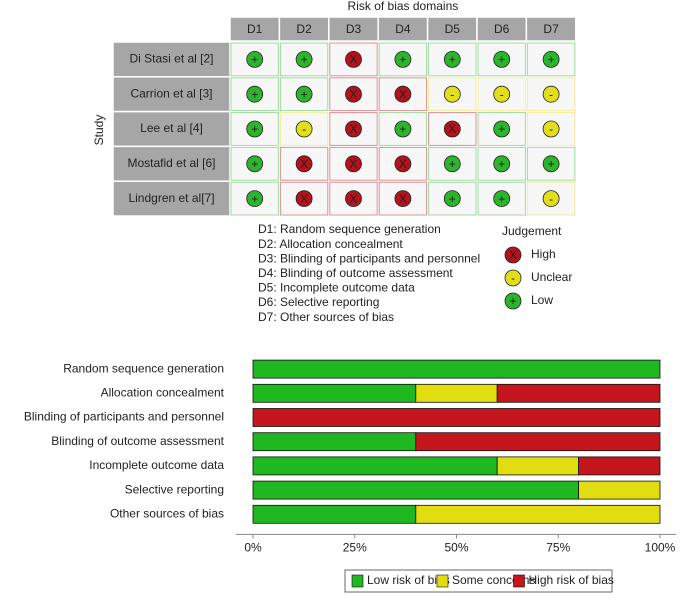 This screenshot has height=600, width=681. What do you see at coordinates (403, 29) in the screenshot?
I see `domain-label: D4` at bounding box center [403, 29].